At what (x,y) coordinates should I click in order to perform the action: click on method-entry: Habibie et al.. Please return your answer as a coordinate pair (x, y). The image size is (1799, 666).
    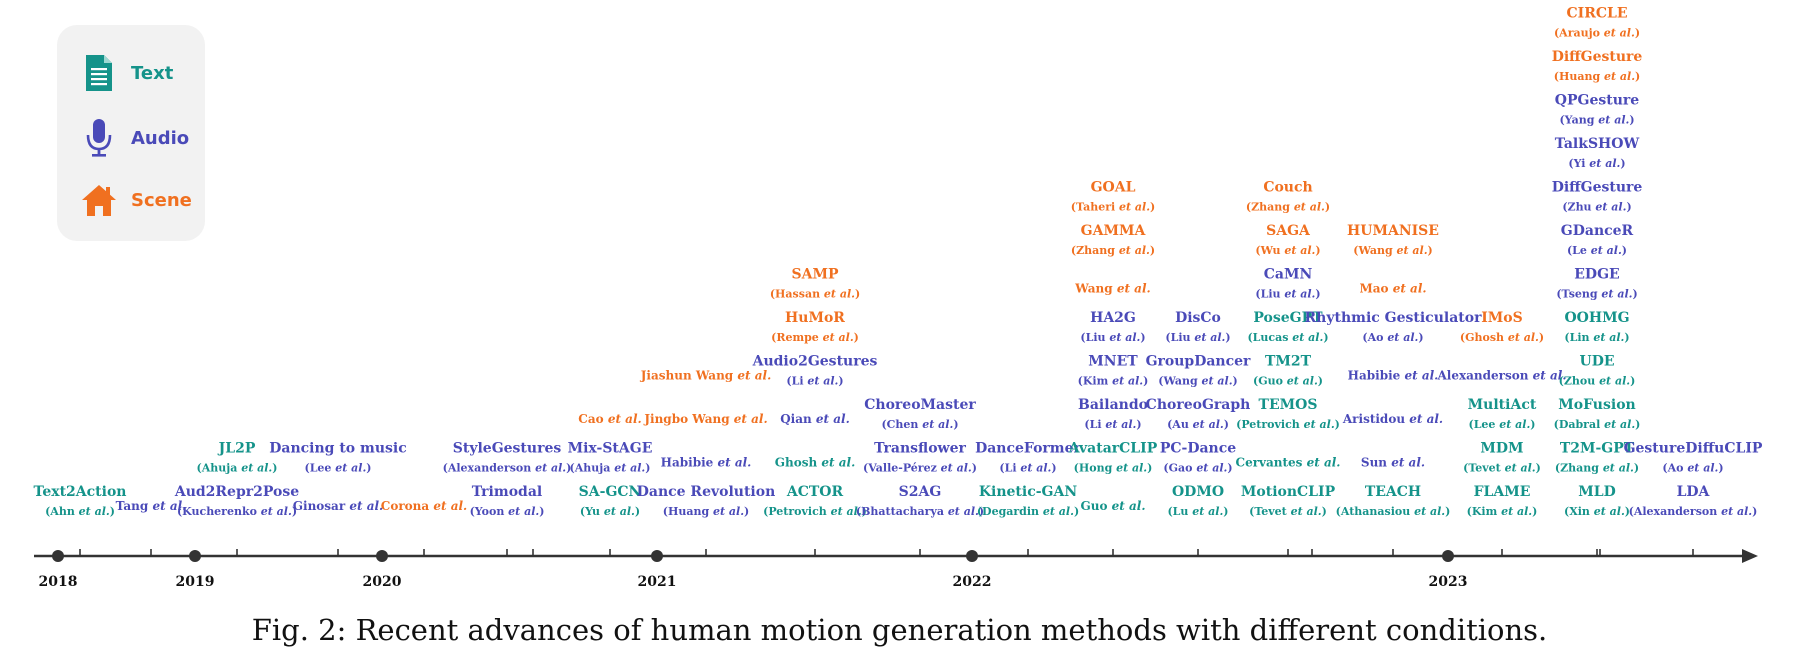
    Looking at the image, I should click on (1393, 376).